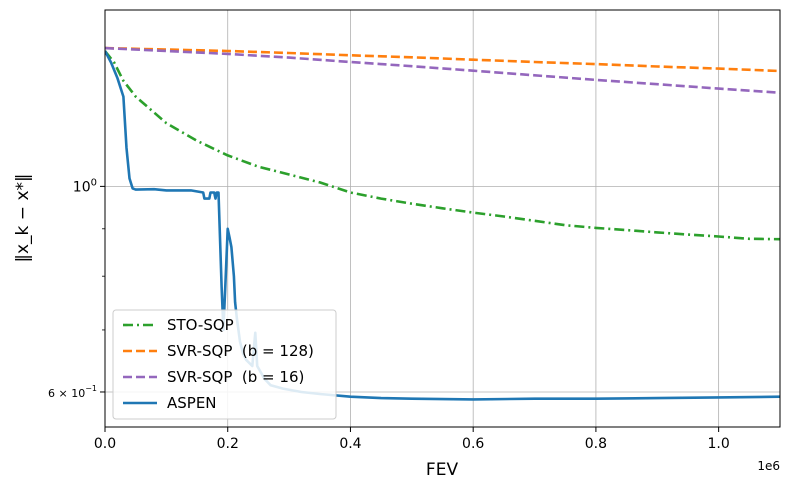  Describe the element at coordinates (200, 325) in the screenshot. I see `legend-label-0: STO-SQP` at that location.